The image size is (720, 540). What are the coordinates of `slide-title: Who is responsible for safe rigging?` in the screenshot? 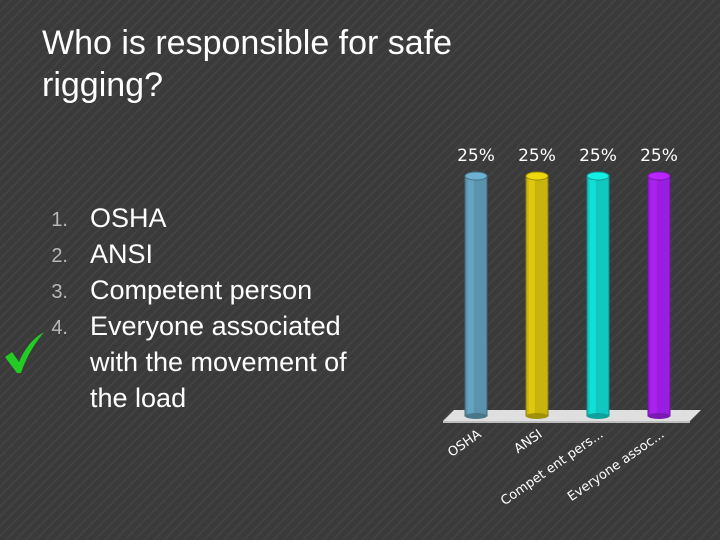 It's located at (247, 64).